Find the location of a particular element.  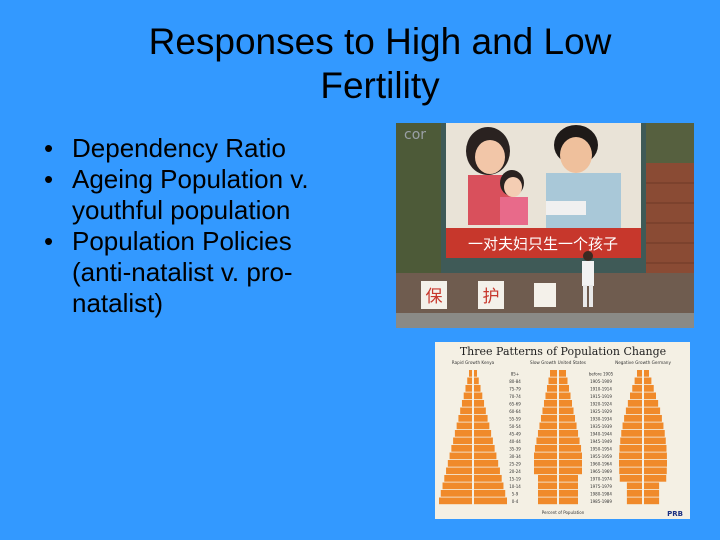

year-label: 1950-1954 is located at coordinates (601, 449).